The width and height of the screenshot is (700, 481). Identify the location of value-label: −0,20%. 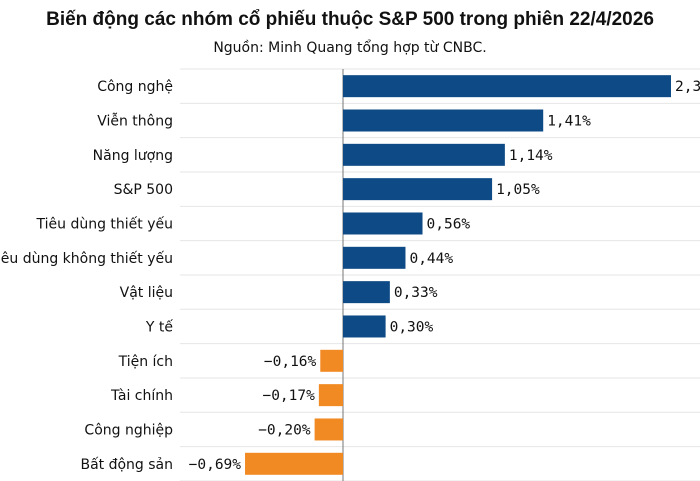
(284, 430).